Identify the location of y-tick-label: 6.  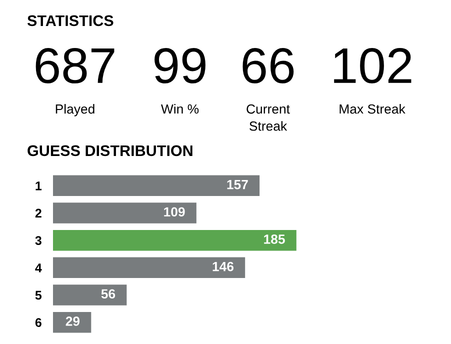
(38, 322).